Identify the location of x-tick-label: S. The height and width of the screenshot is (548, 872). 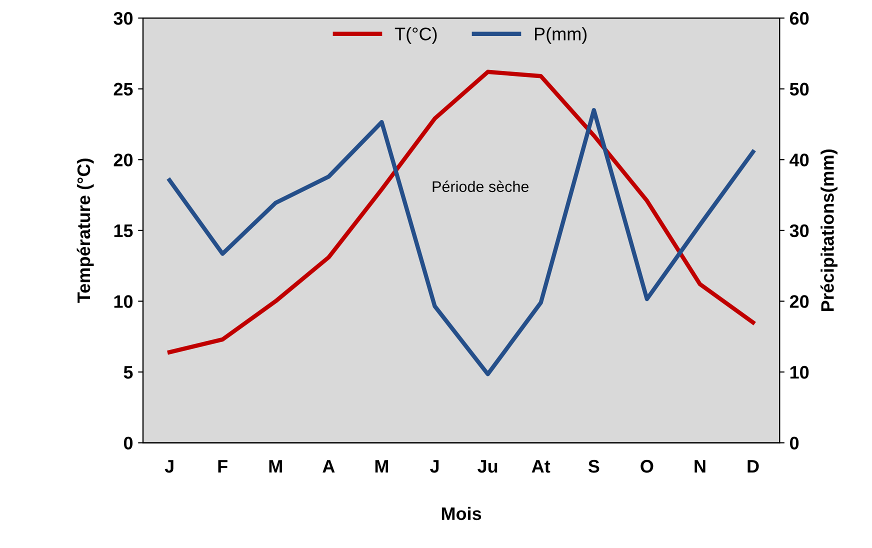
(594, 466).